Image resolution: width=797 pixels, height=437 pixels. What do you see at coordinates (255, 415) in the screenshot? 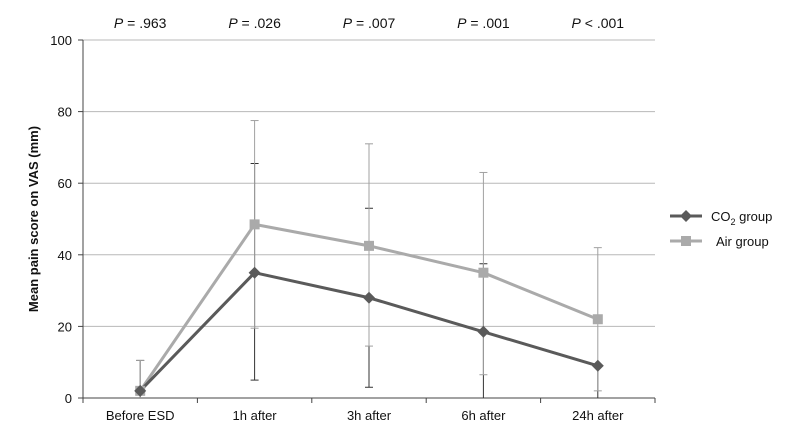
I see `x-tick-label: 1h after` at bounding box center [255, 415].